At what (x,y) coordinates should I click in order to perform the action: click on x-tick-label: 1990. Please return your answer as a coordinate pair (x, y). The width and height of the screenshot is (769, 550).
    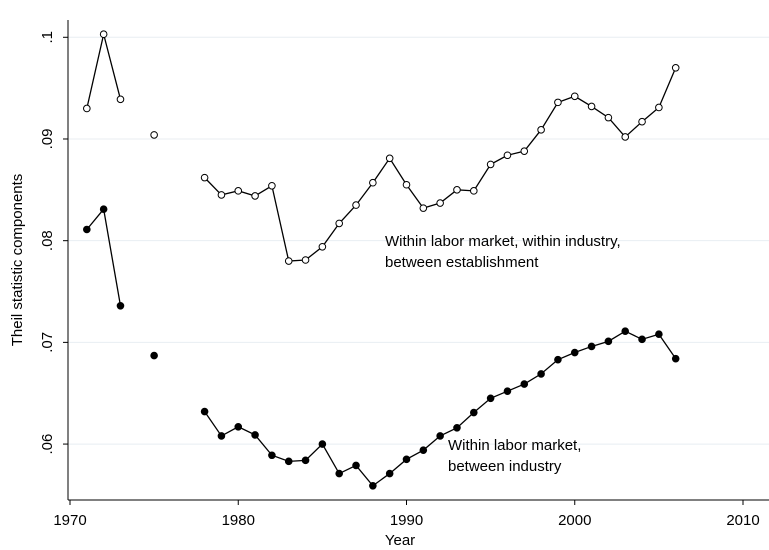
    Looking at the image, I should click on (406, 520).